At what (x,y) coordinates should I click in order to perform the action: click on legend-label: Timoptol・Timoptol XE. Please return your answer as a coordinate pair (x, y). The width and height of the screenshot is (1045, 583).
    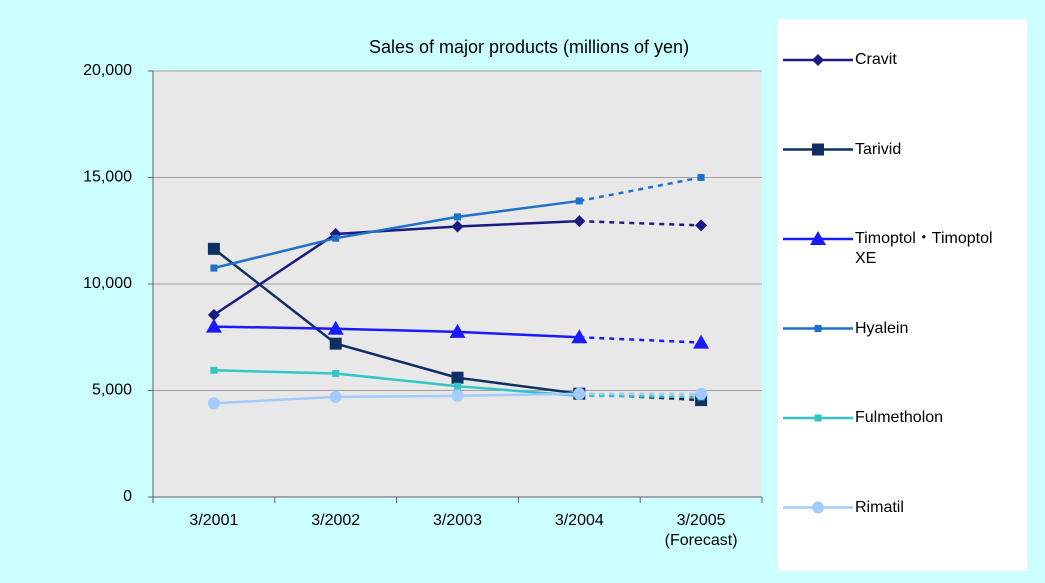
    Looking at the image, I should click on (924, 248).